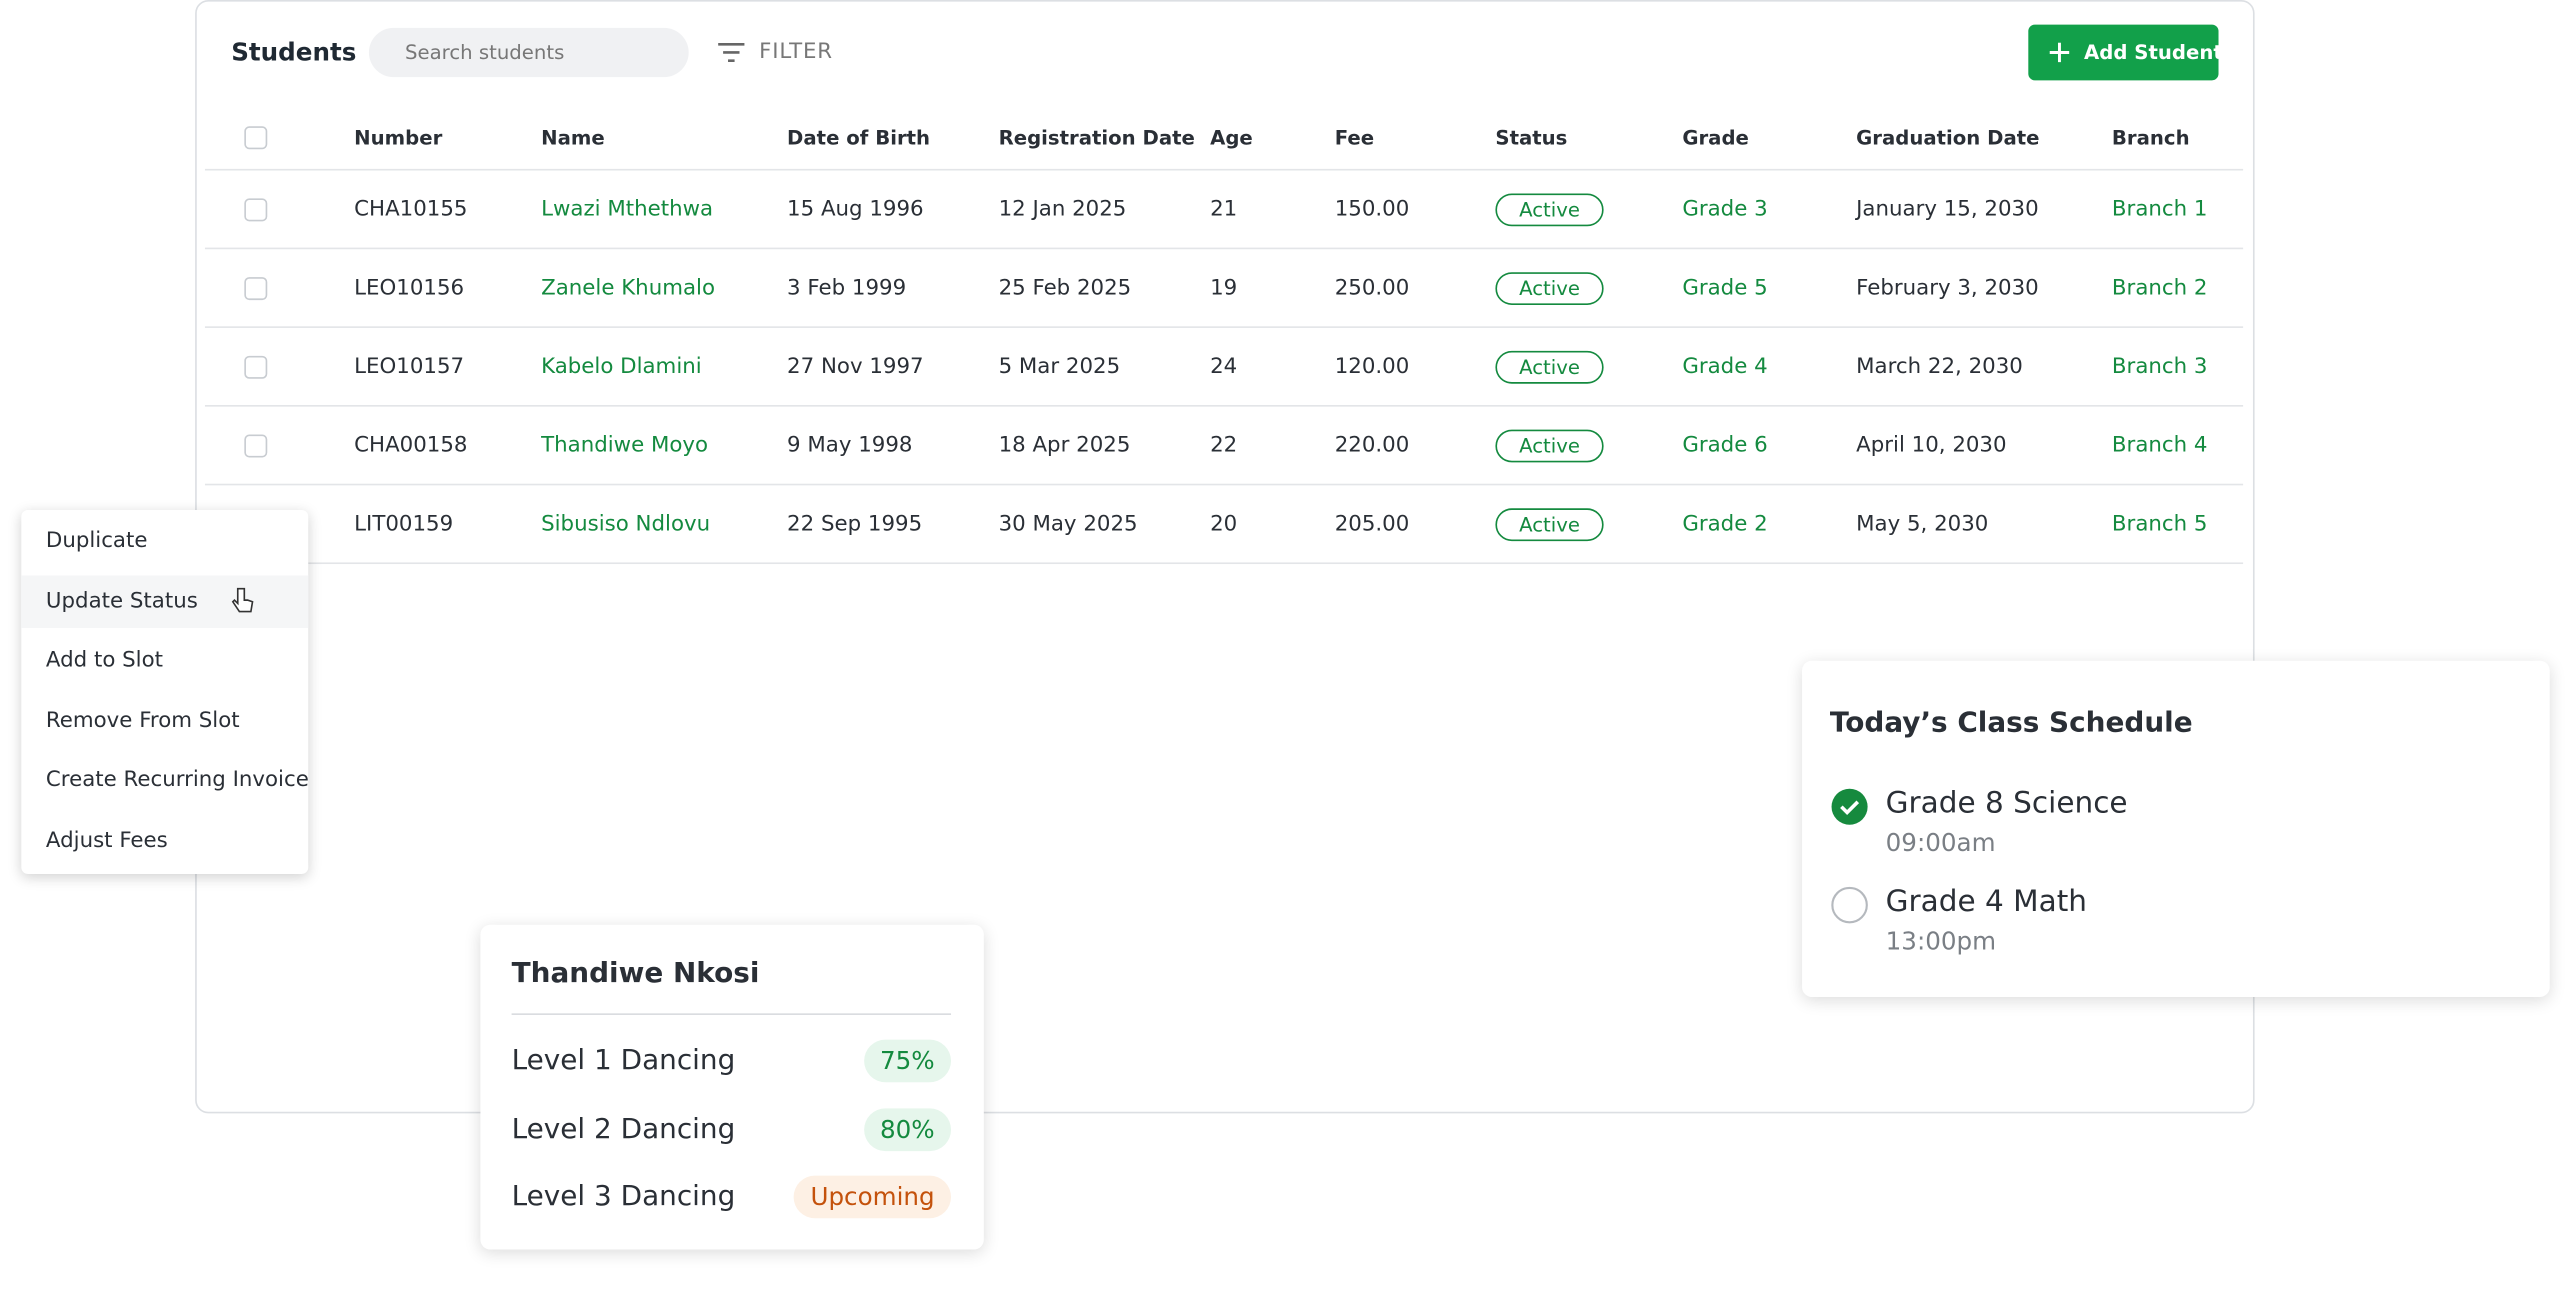 The image size is (2571, 1306). Describe the element at coordinates (398, 138) in the screenshot. I see `column-header: Number` at that location.